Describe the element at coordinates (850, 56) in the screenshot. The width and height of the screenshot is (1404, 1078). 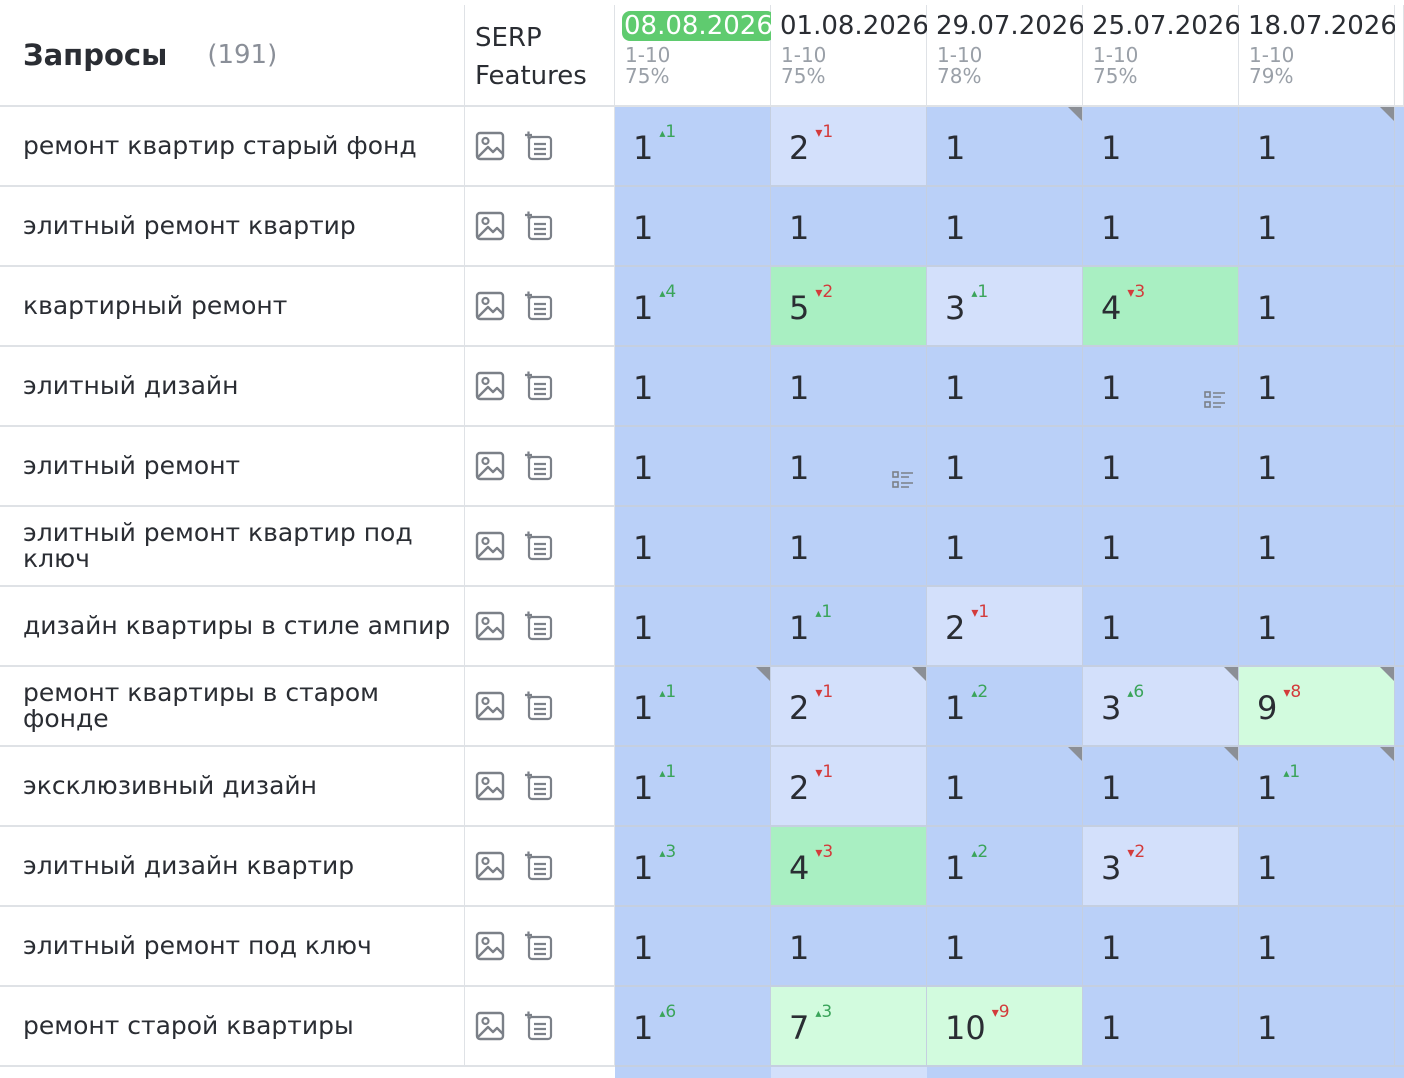
I see `date-column-header: 01.08.2026 1-10 75%` at that location.